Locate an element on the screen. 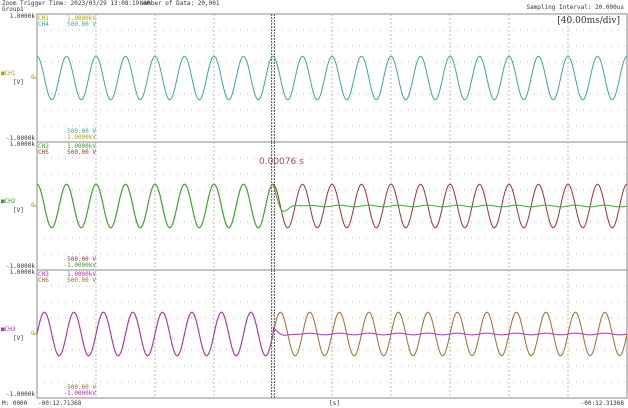 This screenshot has width=628, height=408. data-count: Number of Data: 20,001 is located at coordinates (180, 3).